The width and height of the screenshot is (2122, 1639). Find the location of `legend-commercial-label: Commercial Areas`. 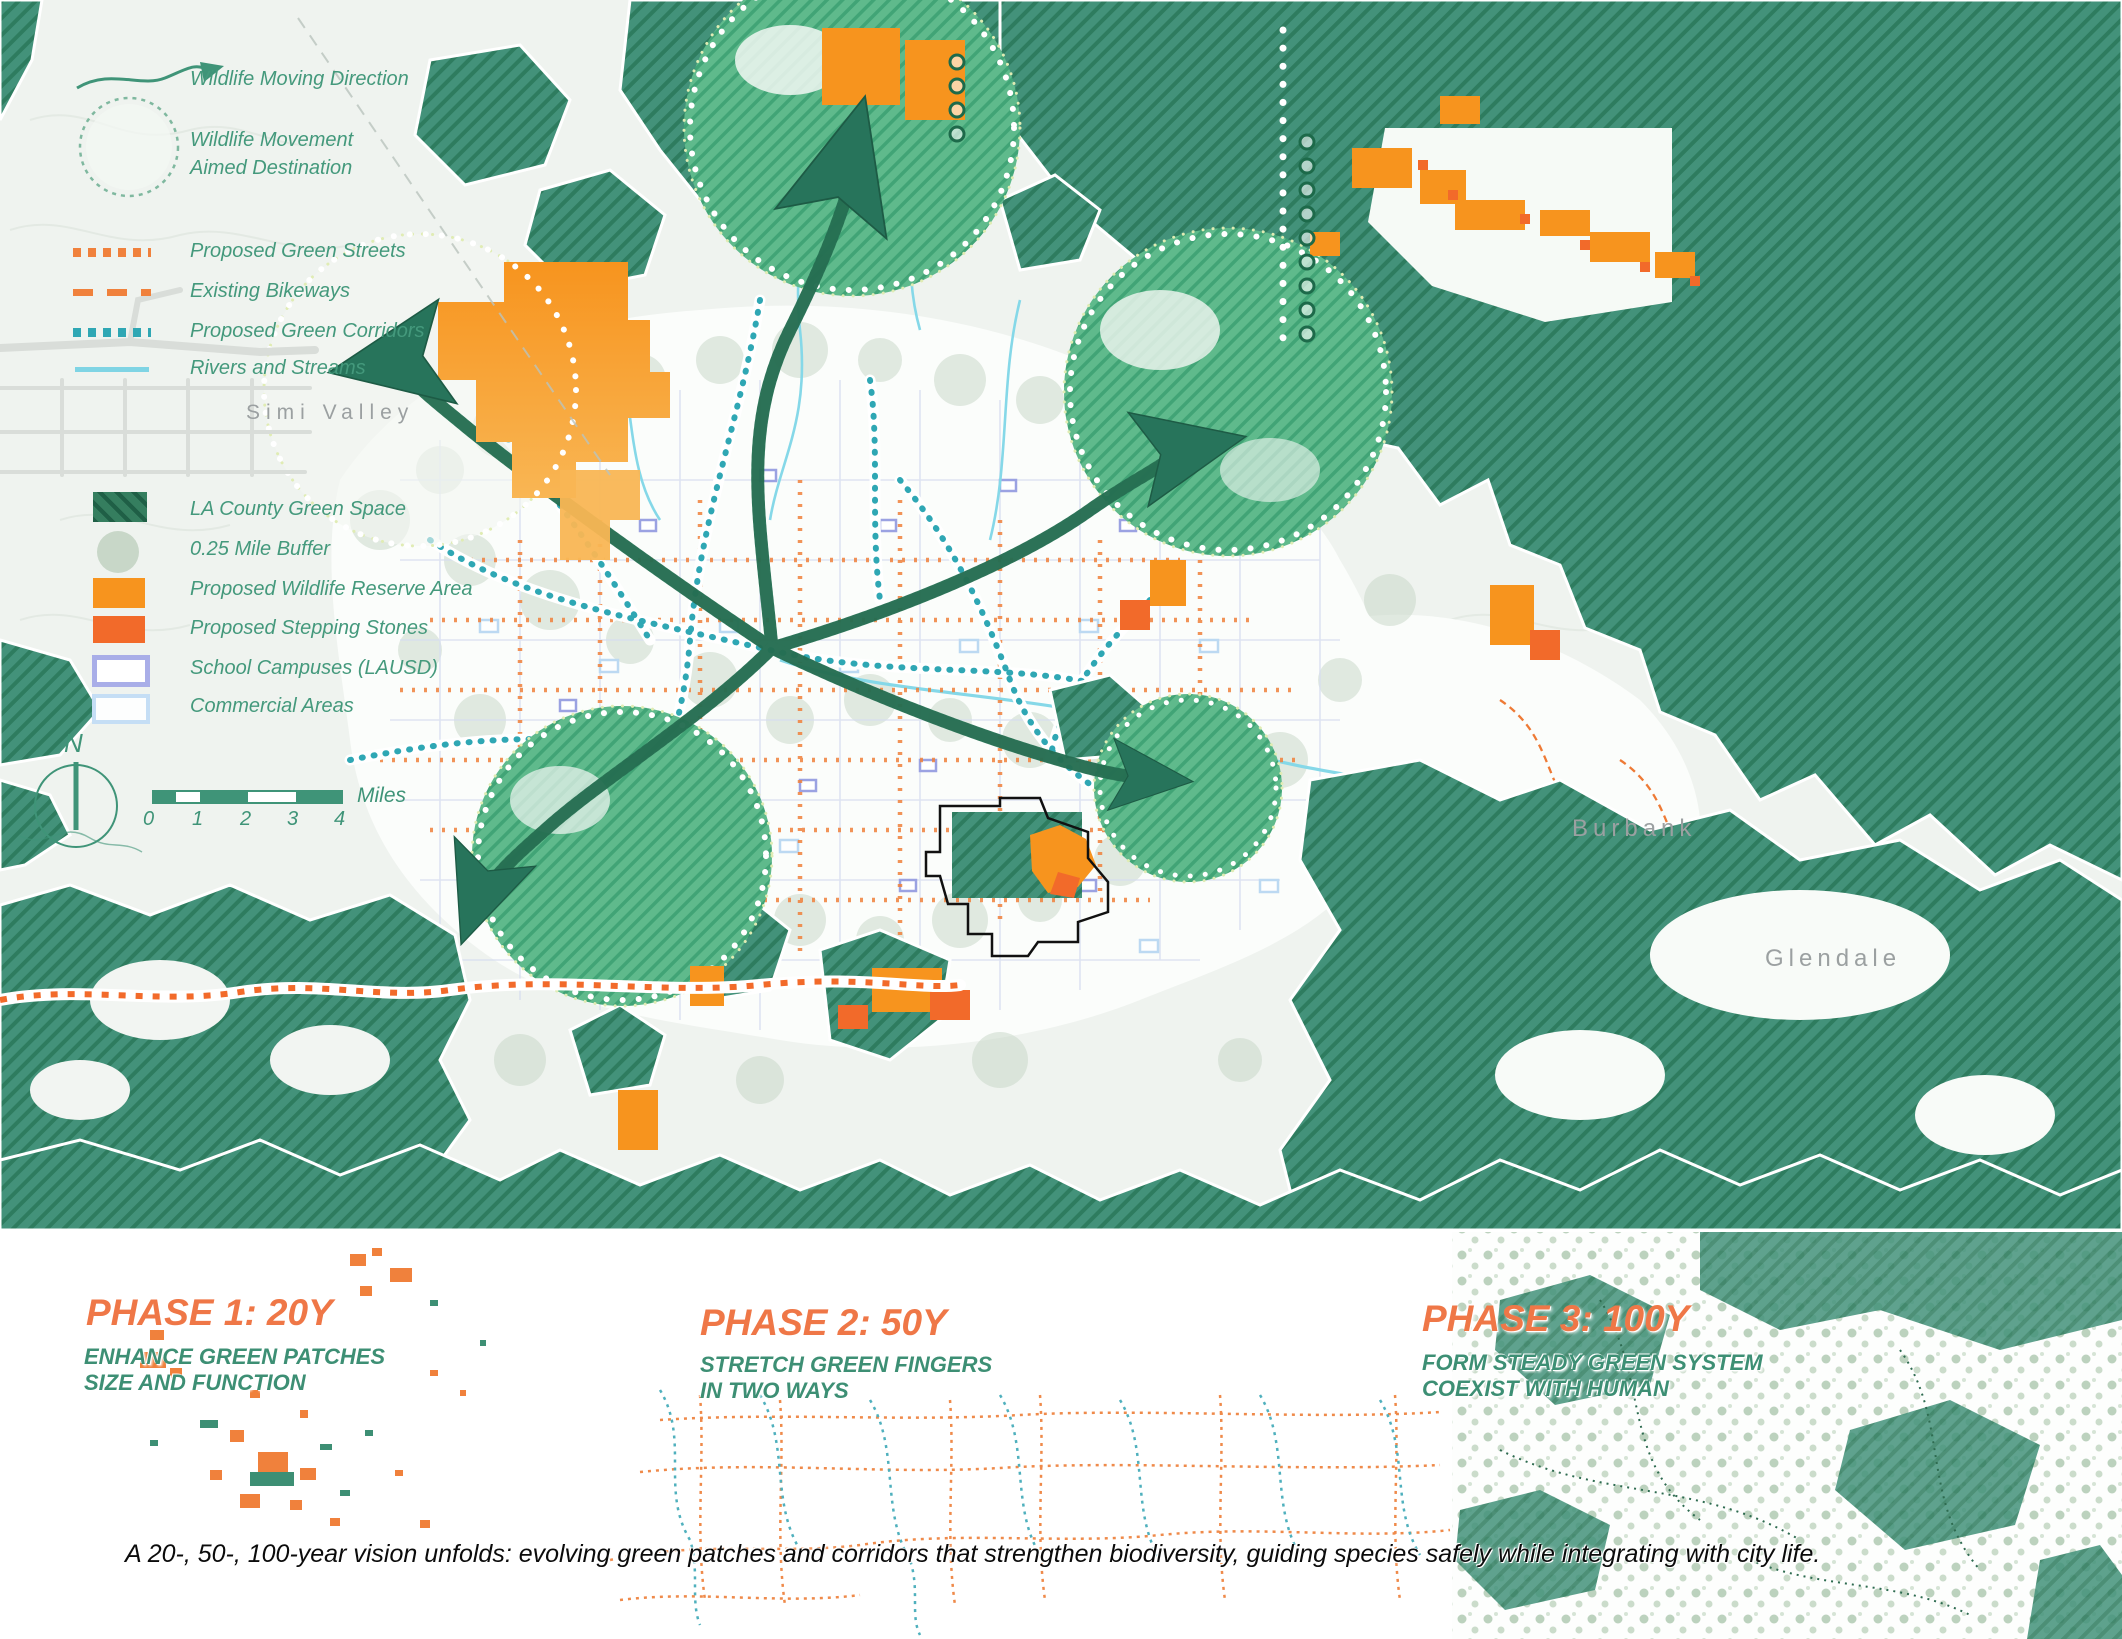

legend-commercial-label: Commercial Areas is located at coordinates (272, 706).